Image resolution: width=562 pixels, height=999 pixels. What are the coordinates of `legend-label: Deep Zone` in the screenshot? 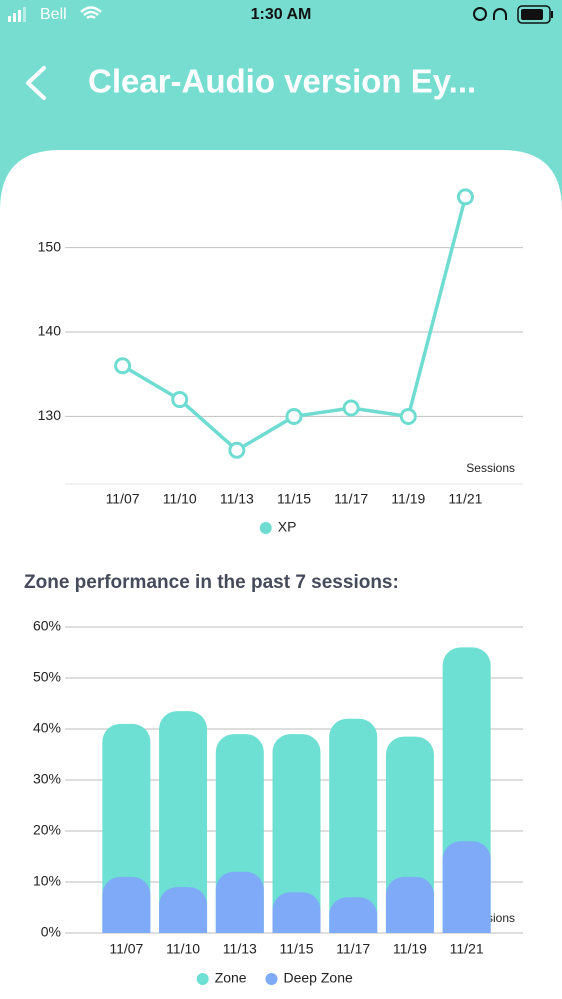 It's located at (318, 978).